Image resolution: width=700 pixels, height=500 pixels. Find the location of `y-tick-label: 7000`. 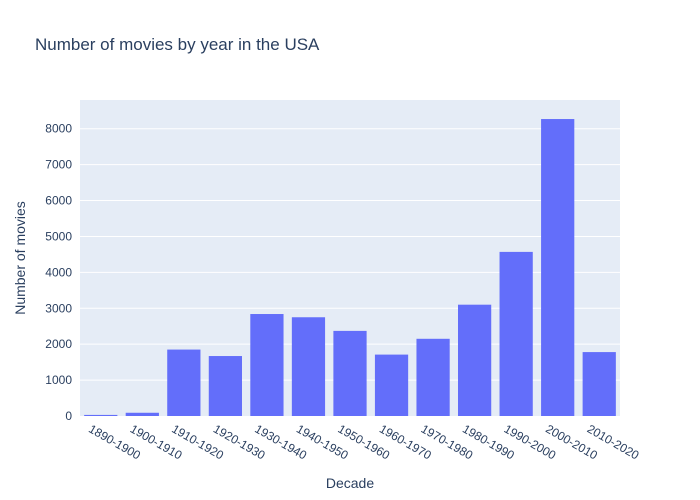

y-tick-label: 7000 is located at coordinates (58, 165).